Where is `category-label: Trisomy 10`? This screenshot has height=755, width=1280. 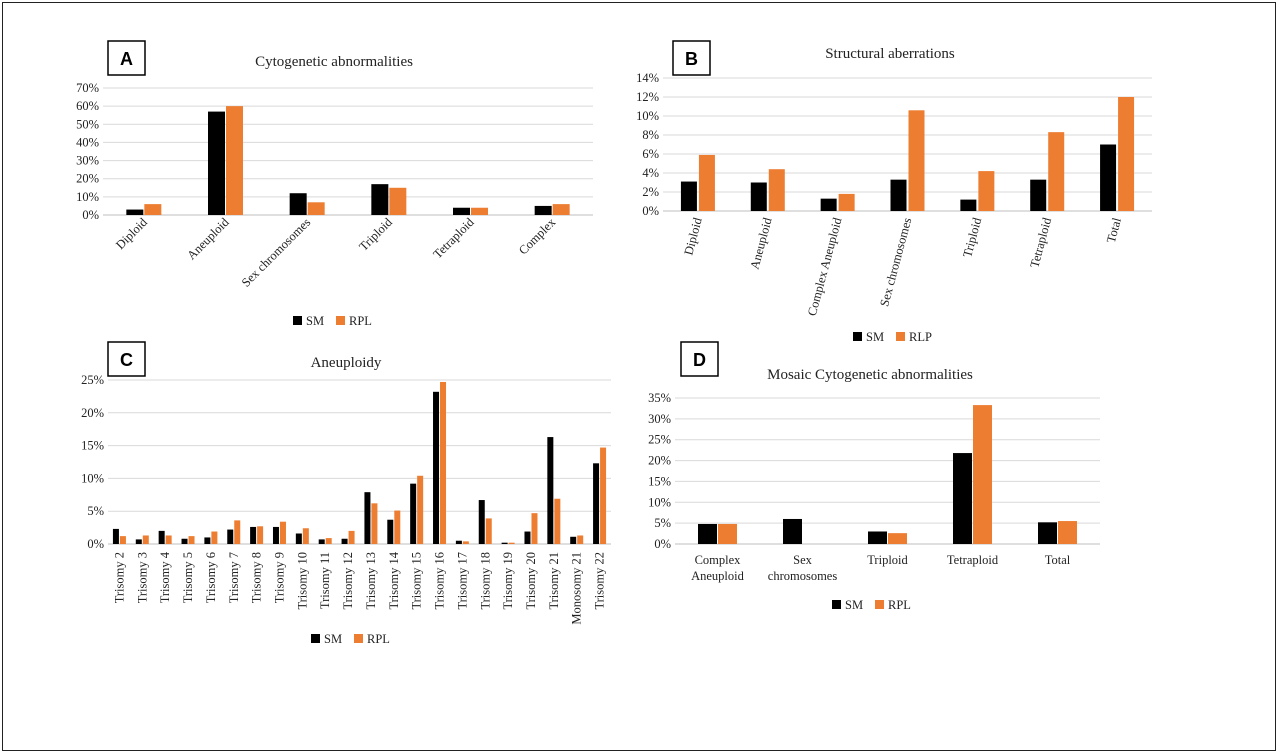
category-label: Trisomy 10 is located at coordinates (302, 581).